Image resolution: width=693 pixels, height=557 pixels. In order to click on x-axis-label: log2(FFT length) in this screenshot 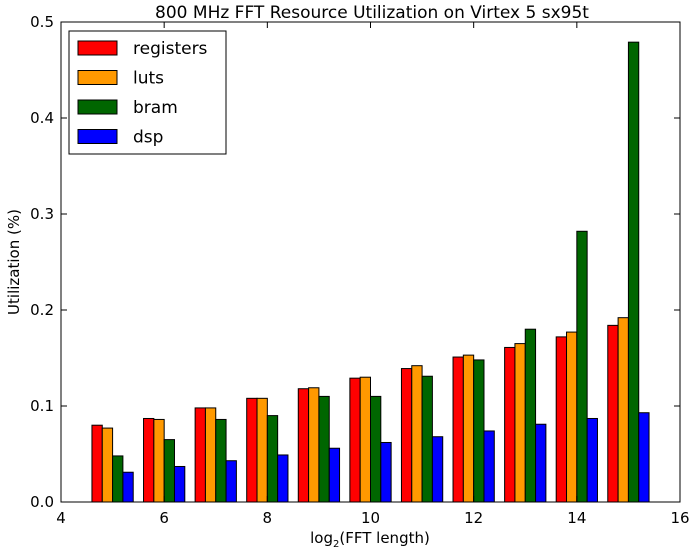, I will do `click(370, 539)`.